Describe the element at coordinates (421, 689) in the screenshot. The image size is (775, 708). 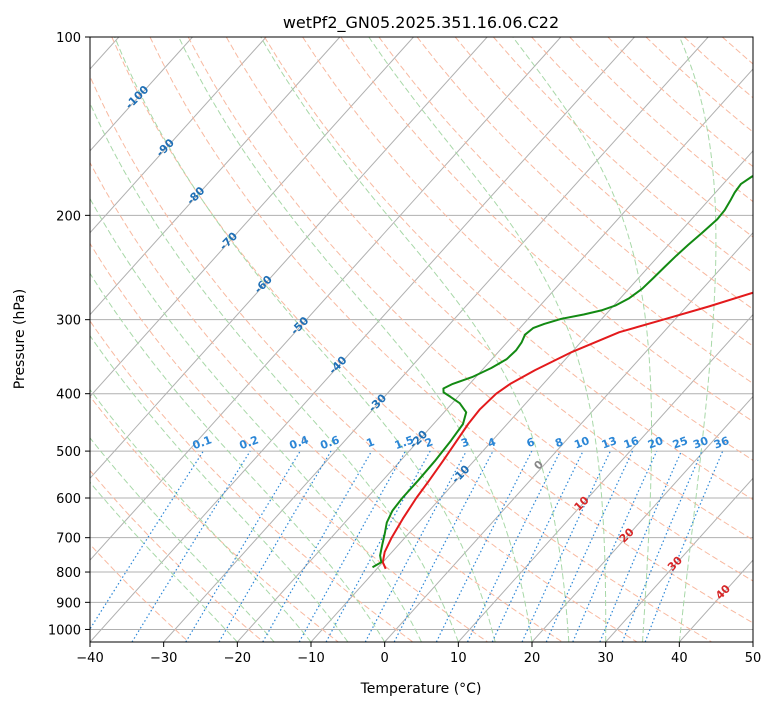
I see `x-axis-label: Temperature (°C)` at that location.